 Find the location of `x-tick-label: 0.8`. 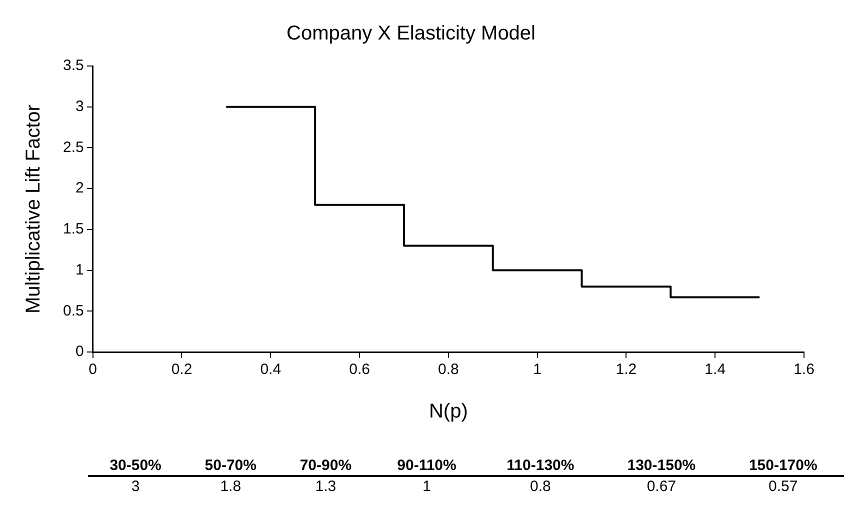

x-tick-label: 0.8 is located at coordinates (448, 369).